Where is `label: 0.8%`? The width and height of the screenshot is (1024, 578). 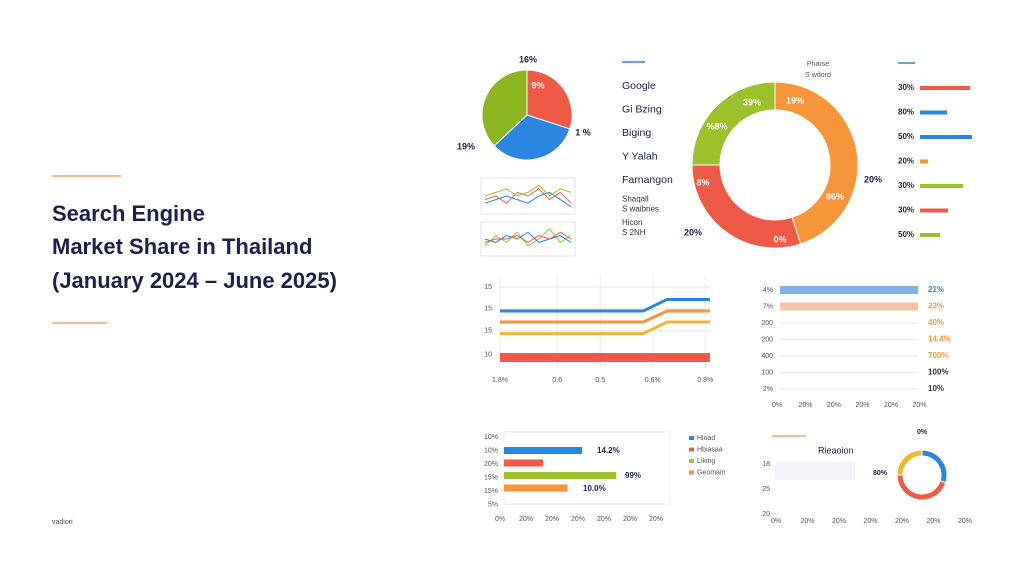
label: 0.8% is located at coordinates (705, 380).